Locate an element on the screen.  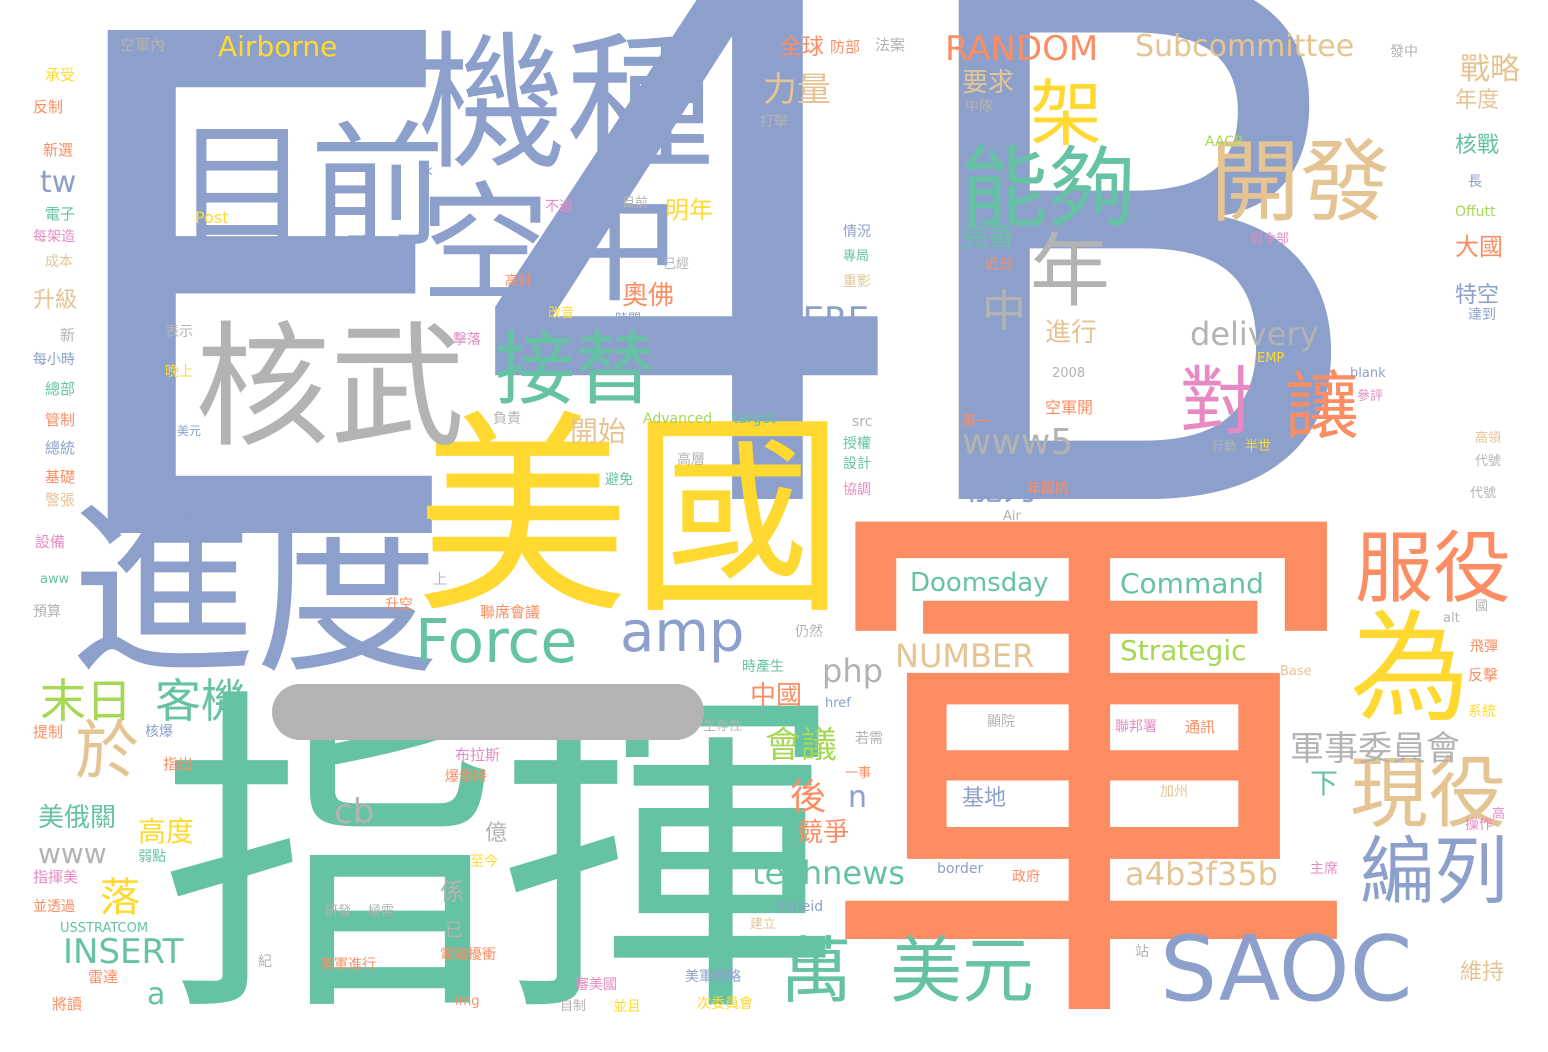
cloud-word: 戰略 is located at coordinates (1490, 69).